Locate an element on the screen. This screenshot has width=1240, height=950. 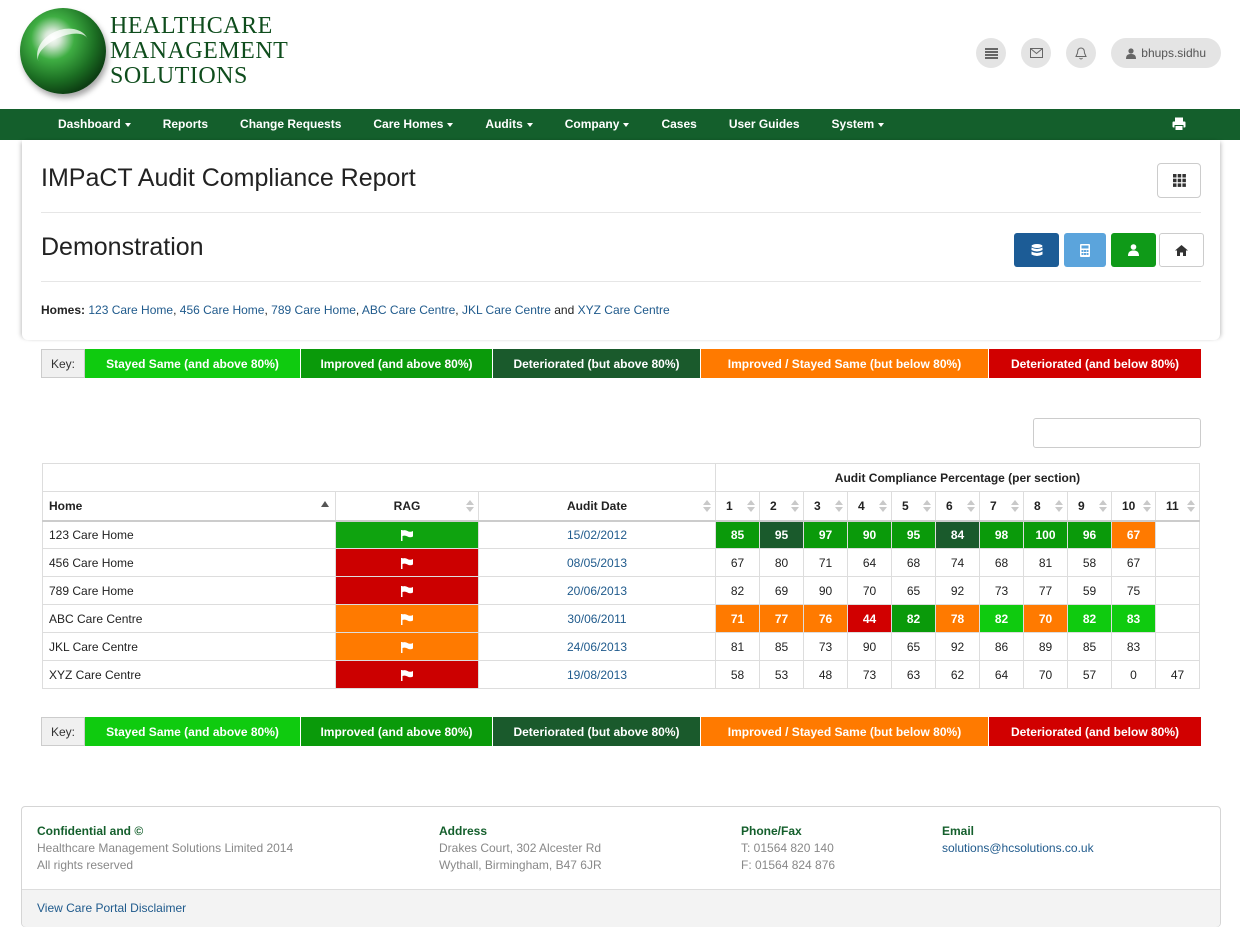
nav-change-requests: Change Requests is located at coordinates (290, 124).